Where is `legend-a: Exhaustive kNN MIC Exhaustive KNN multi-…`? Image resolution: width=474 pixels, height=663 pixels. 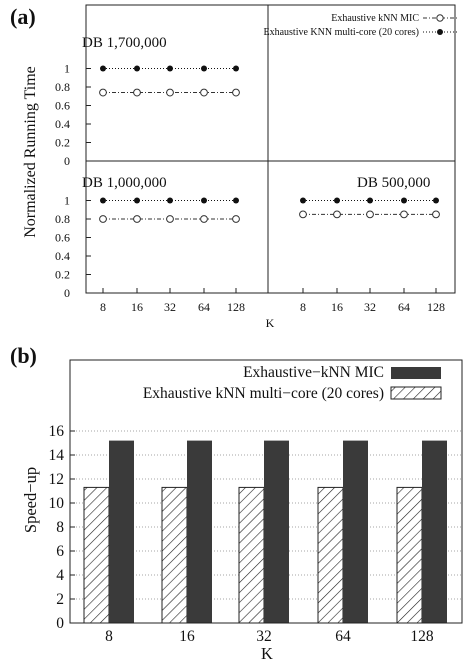
legend-a: Exhaustive kNN MIC Exhaustive KNN multi-… is located at coordinates (360, 25).